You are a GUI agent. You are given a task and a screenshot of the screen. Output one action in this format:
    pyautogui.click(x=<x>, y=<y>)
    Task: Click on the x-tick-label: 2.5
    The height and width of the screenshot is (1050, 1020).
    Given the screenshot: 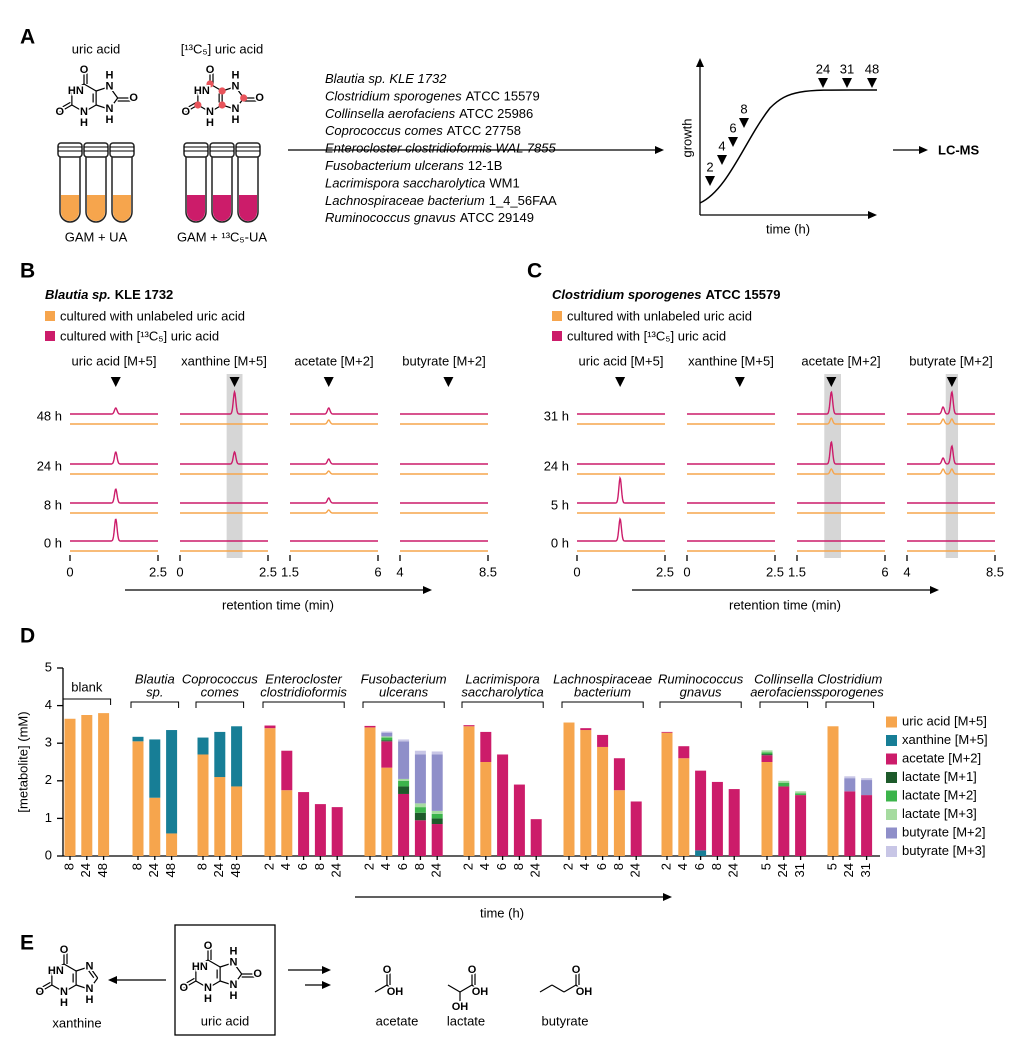 What is the action you would take?
    pyautogui.click(x=775, y=571)
    